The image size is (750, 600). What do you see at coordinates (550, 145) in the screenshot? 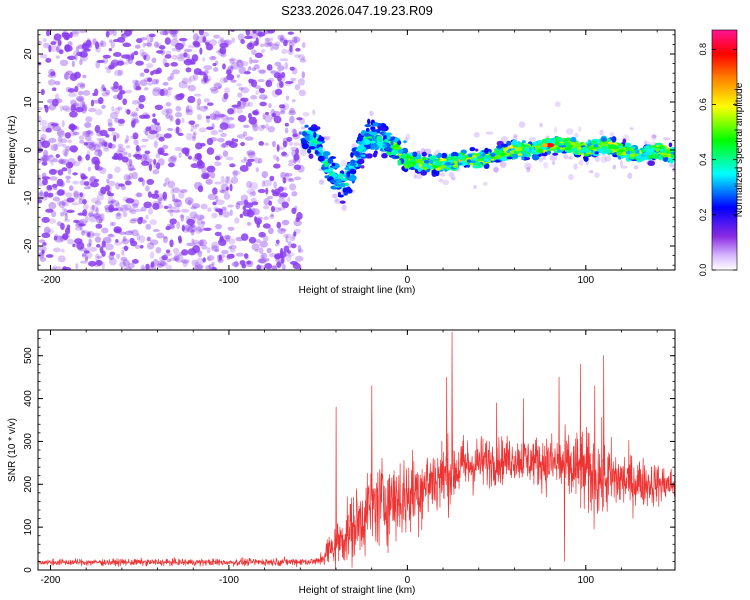
I see `signal-peak` at bounding box center [550, 145].